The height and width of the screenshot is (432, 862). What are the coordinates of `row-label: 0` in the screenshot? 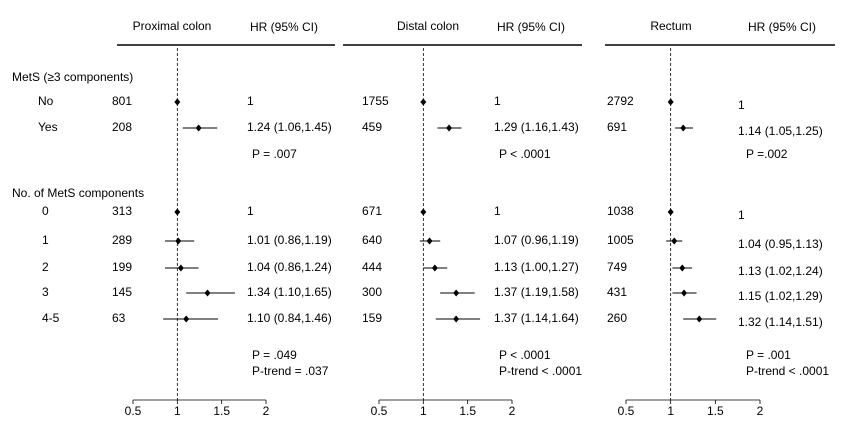 It's located at (45, 211).